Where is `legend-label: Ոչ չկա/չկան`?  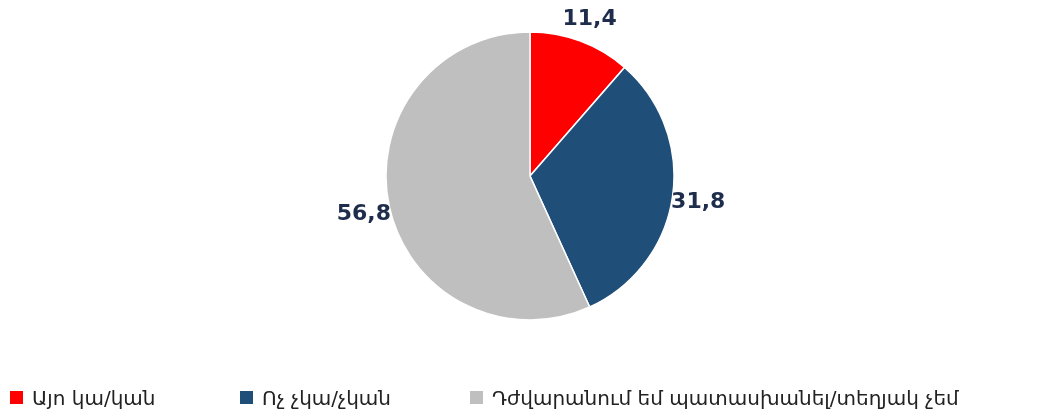 legend-label: Ոչ չկա/չկան is located at coordinates (326, 398).